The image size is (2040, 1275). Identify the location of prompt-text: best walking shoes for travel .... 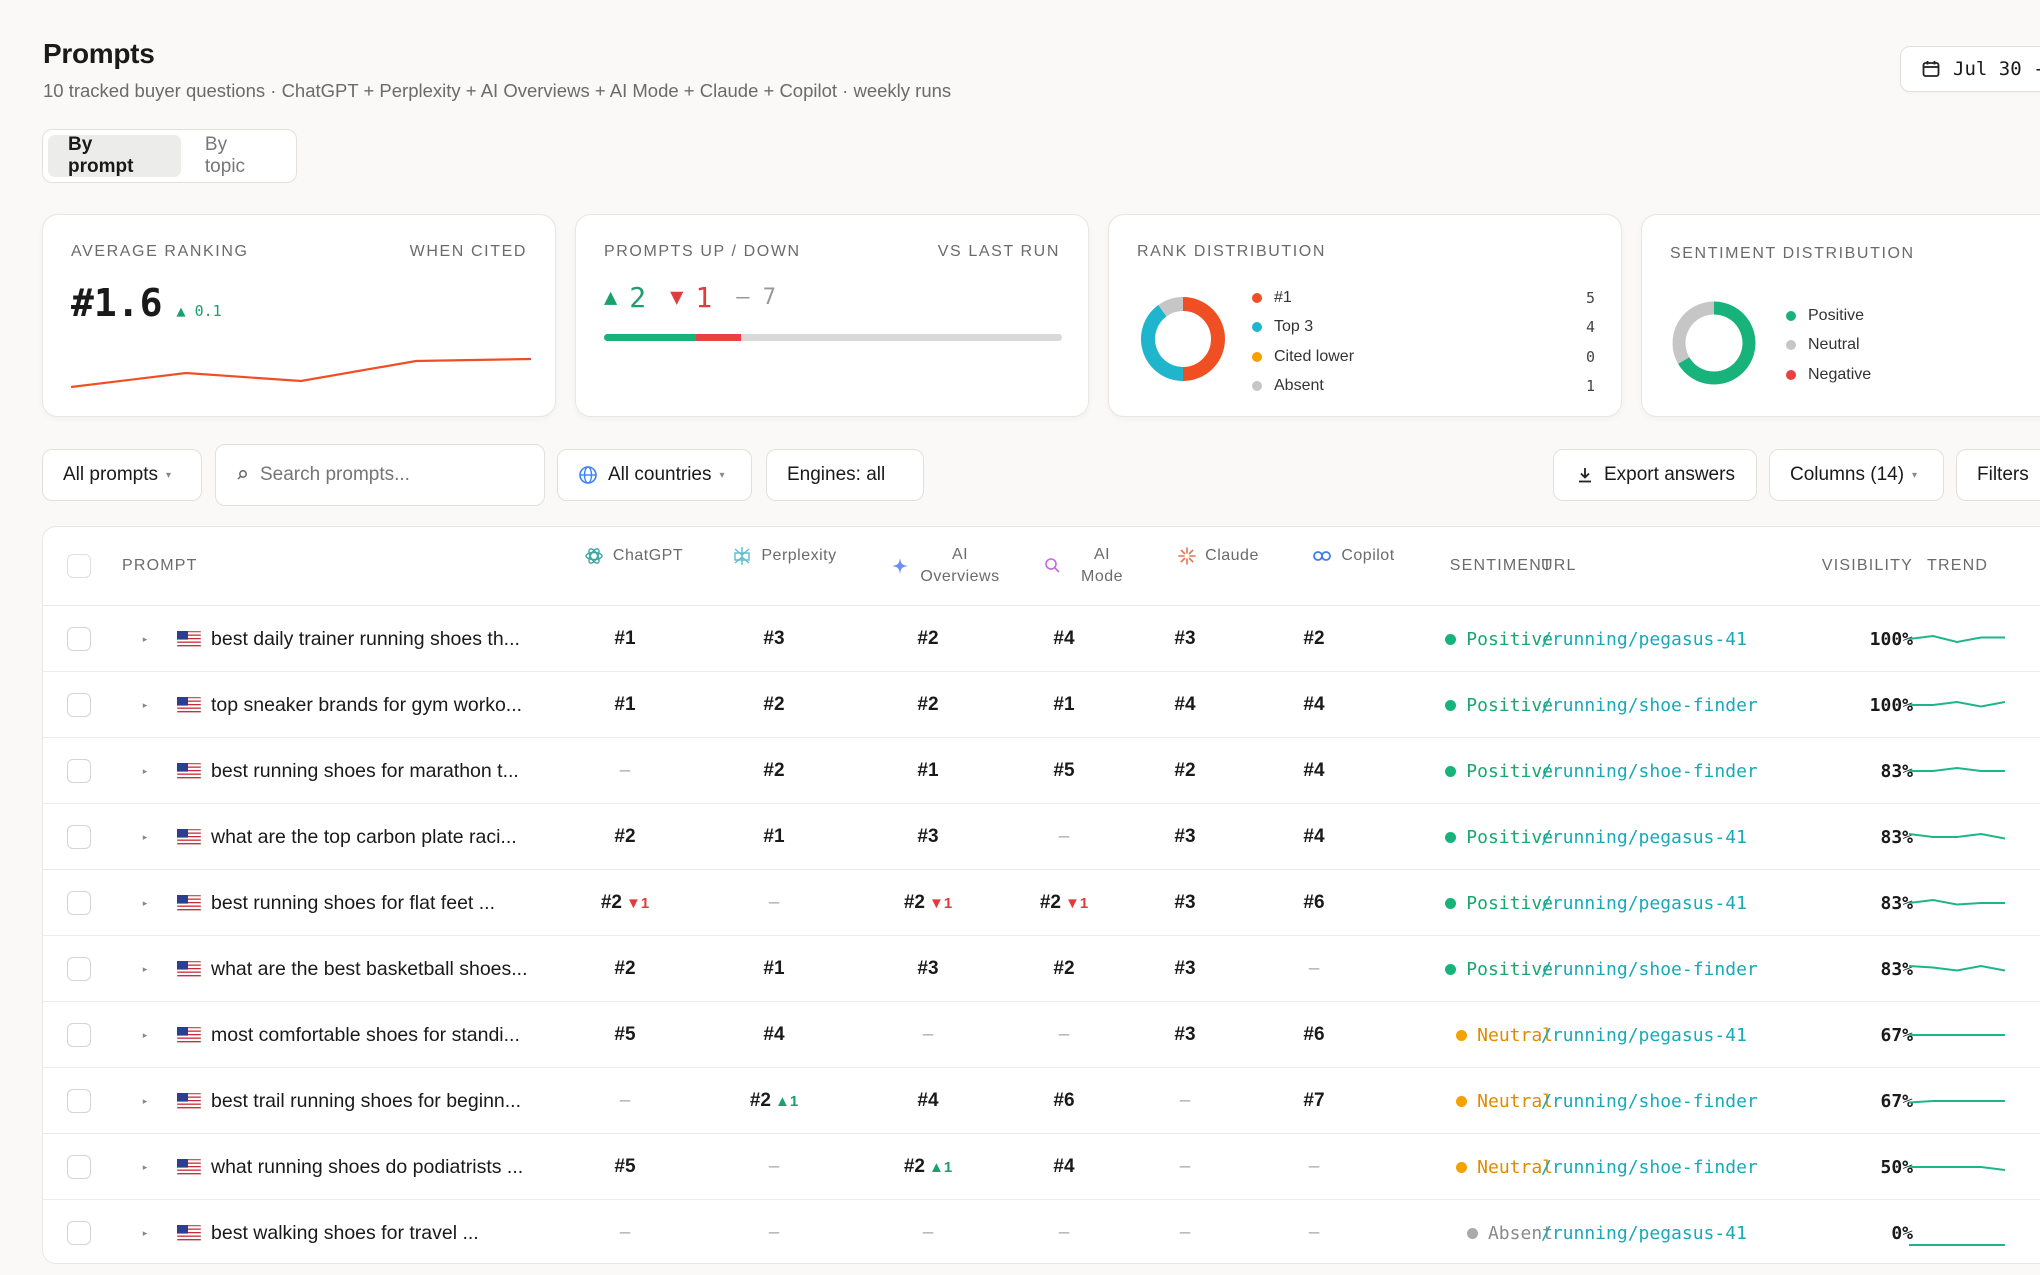
(345, 1232).